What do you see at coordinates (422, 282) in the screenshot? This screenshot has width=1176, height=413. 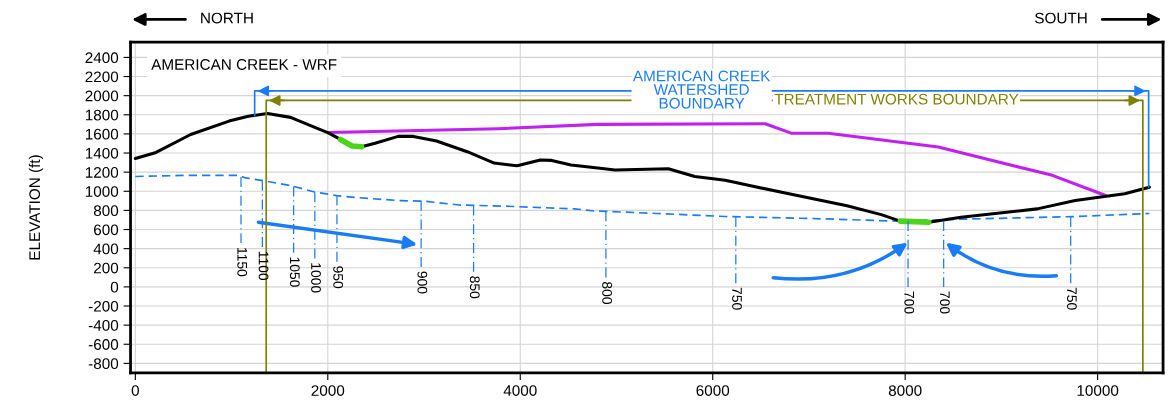 I see `annotation: 900` at bounding box center [422, 282].